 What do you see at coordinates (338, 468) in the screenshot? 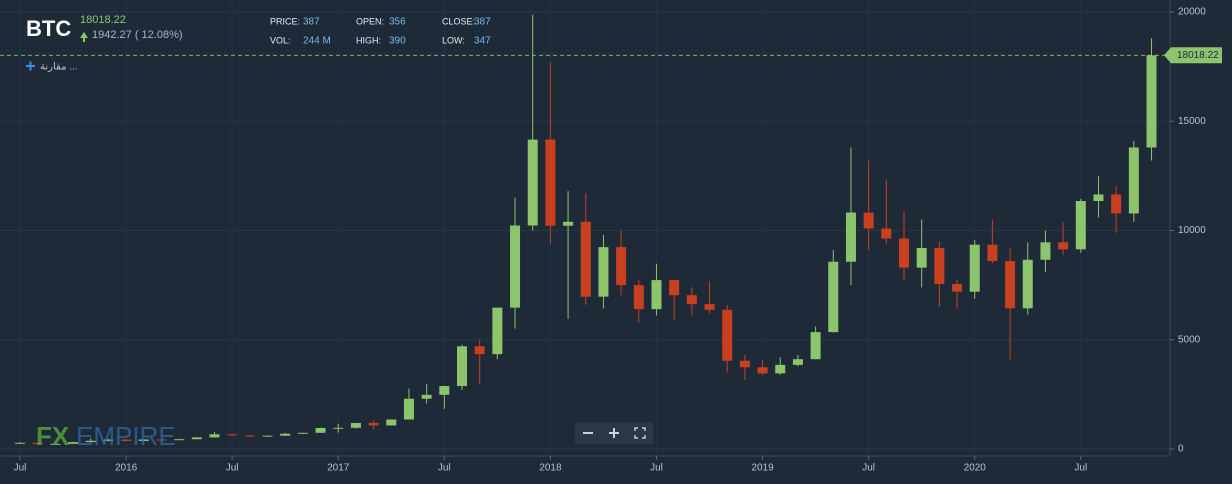
I see `x-tick-label: 2017` at bounding box center [338, 468].